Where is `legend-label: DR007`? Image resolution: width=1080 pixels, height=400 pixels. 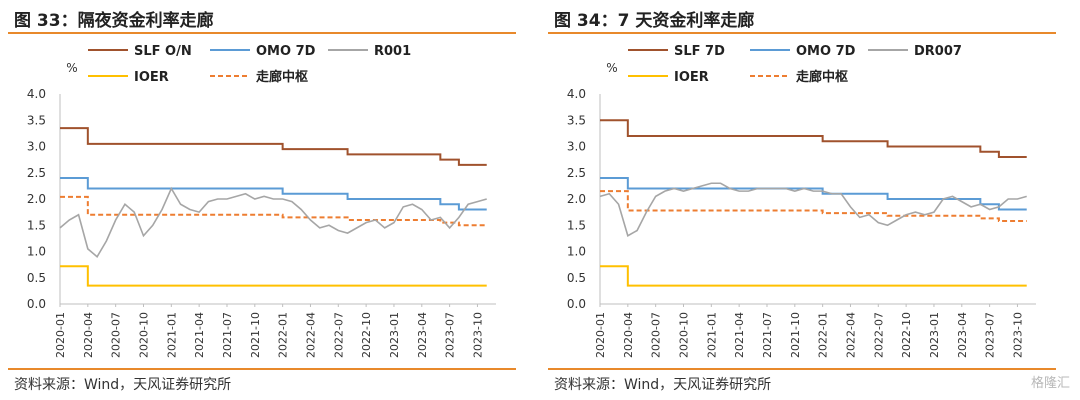 legend-label: DR007 is located at coordinates (938, 51).